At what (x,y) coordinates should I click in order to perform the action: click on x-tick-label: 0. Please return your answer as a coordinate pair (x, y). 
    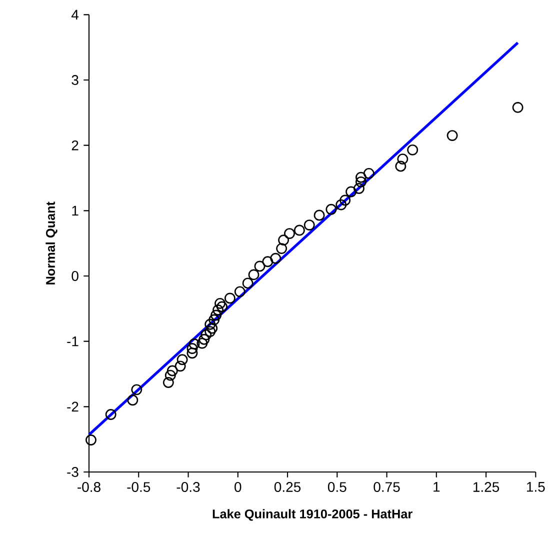
    Looking at the image, I should click on (238, 487).